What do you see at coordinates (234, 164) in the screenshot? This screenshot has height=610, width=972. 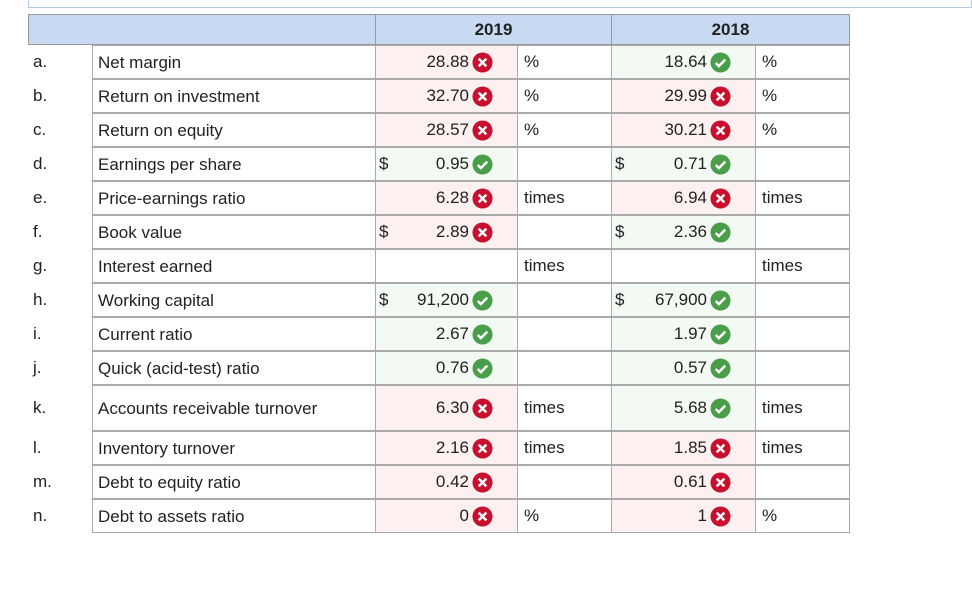 I see `row-label: Earnings per share` at bounding box center [234, 164].